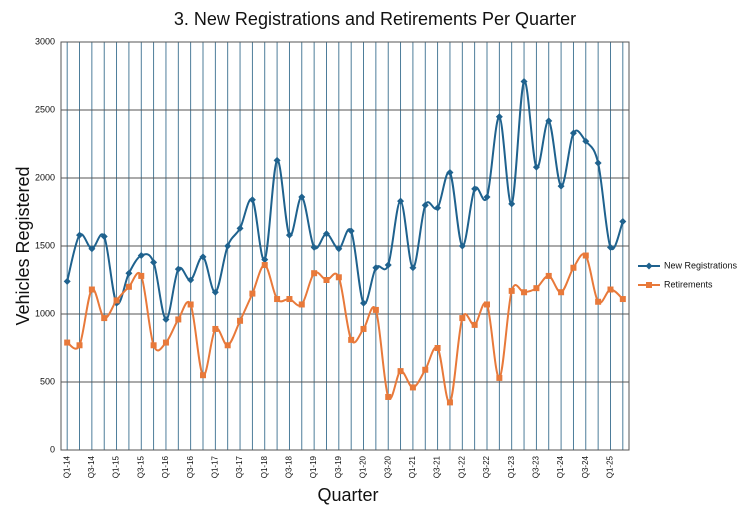 Image resolution: width=750 pixels, height=519 pixels. Describe the element at coordinates (239, 466) in the screenshot. I see `x-tick-label: Q3-17` at that location.